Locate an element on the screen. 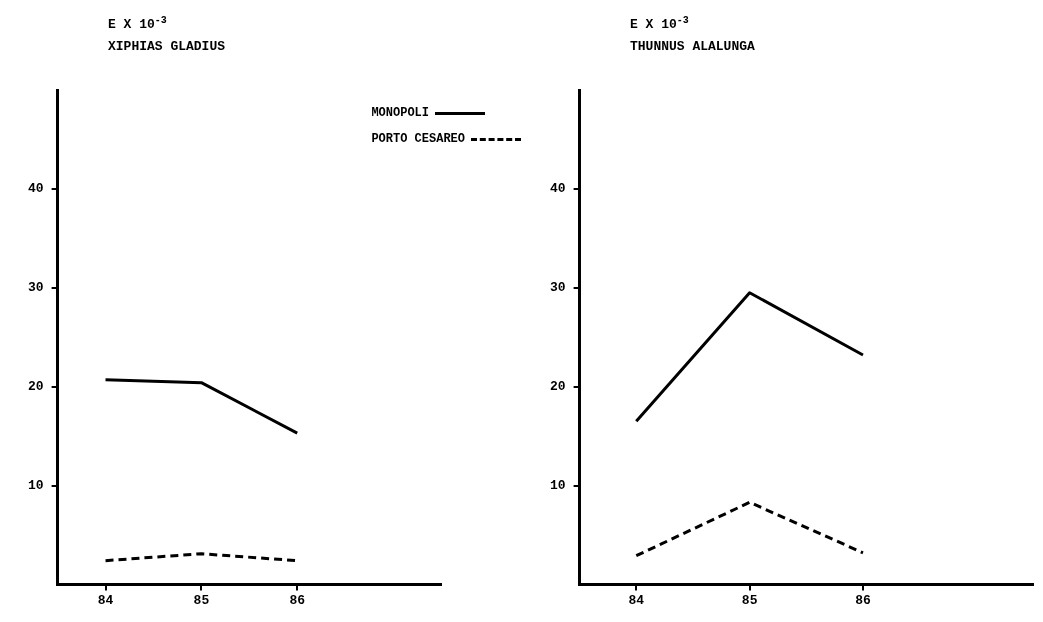 The height and width of the screenshot is (622, 1043). chart-title: XIPHIAS GLADIUS is located at coordinates (167, 47).